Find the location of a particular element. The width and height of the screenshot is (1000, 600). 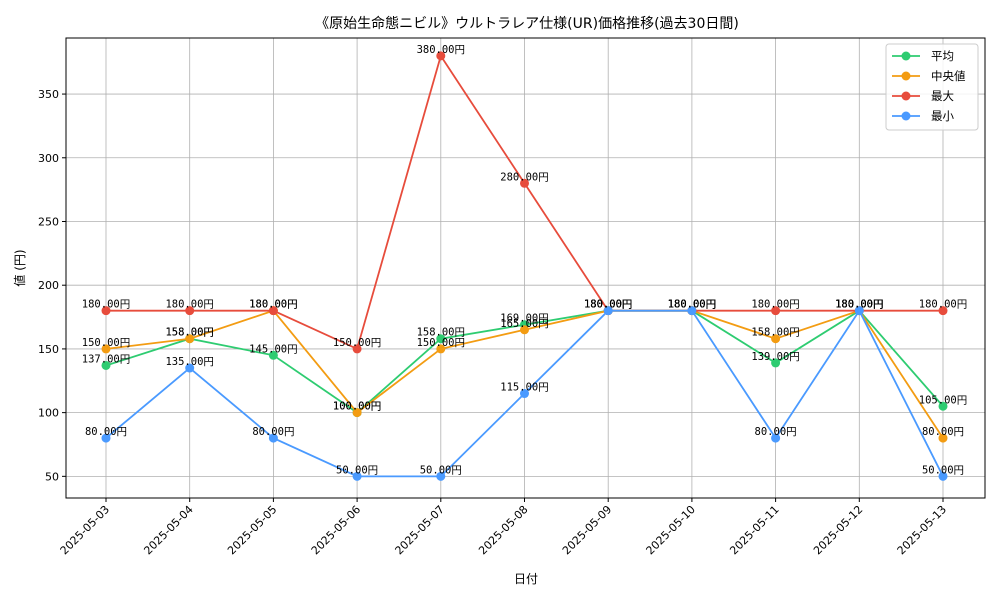

legend-label: 中央値 is located at coordinates (948, 76).